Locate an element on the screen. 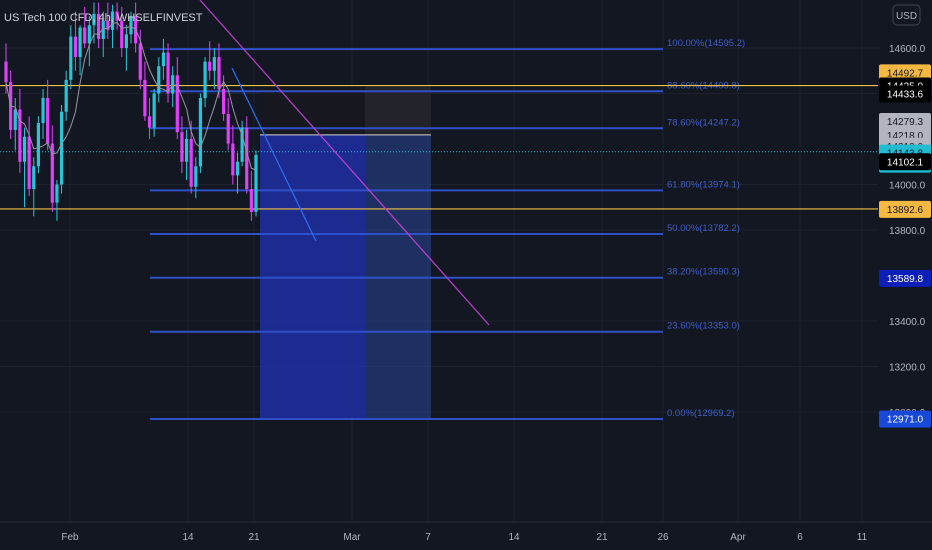 The image size is (932, 550). price-tag-label: 14492.7 is located at coordinates (905, 73).